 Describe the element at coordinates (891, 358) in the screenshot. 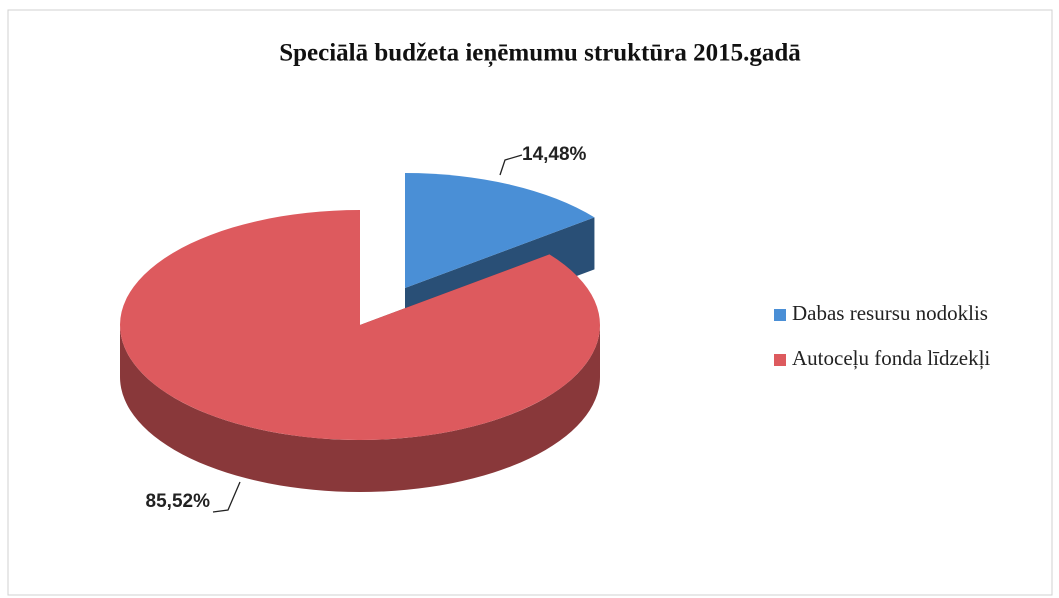

I see `legend-label: Autoceļu fonda līdzekļi` at that location.